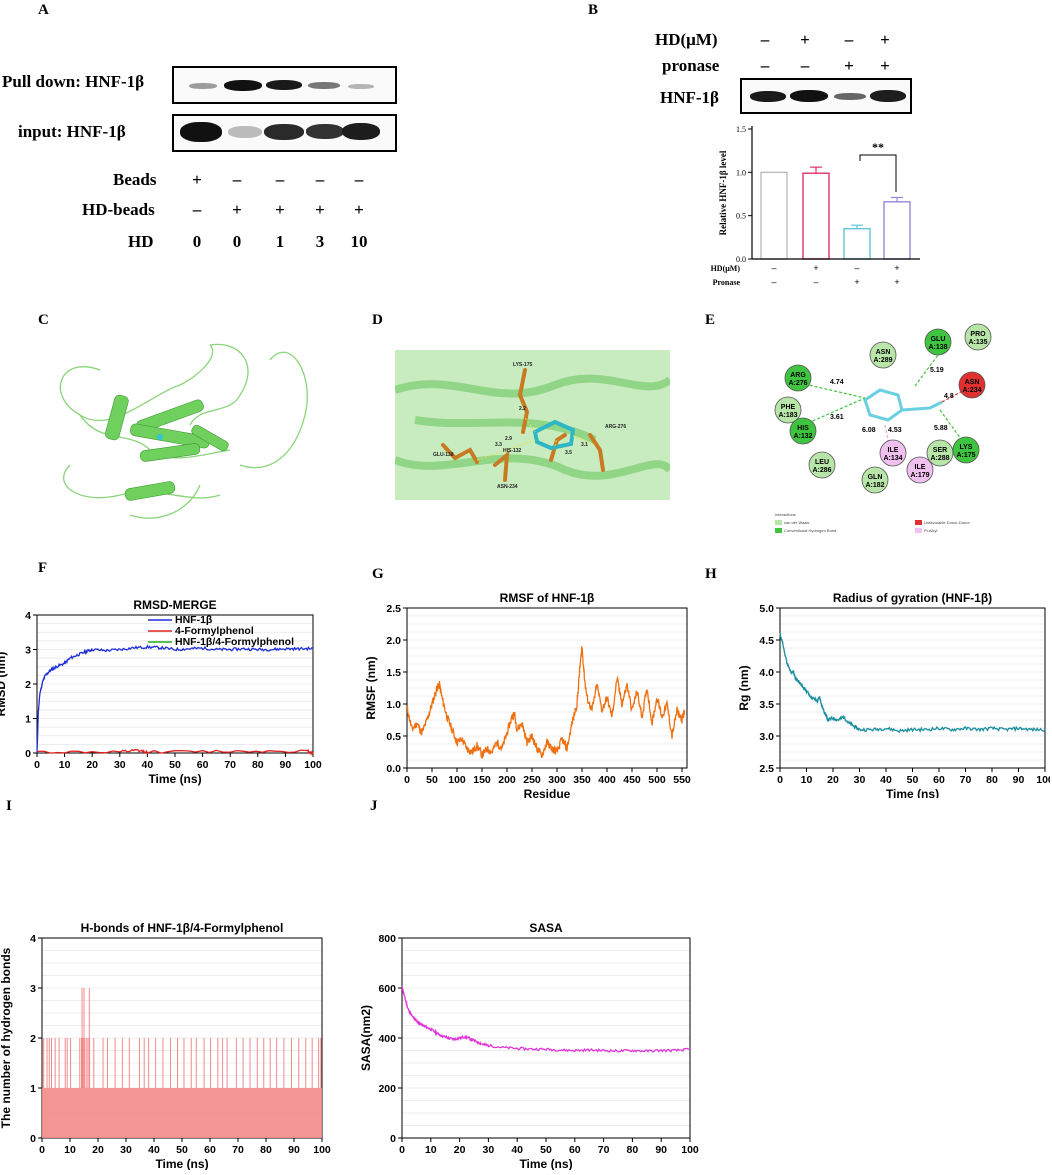 This screenshot has width=1052, height=1175. I want to click on distance-label: 5.88, so click(941, 428).